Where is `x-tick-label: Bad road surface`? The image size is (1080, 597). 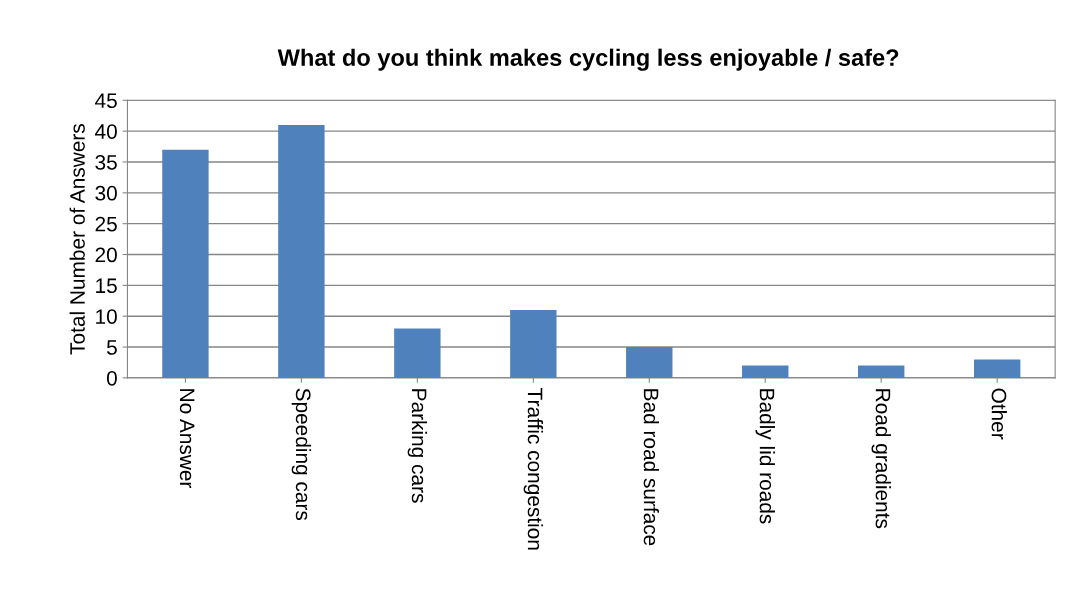
x-tick-label: Bad road surface is located at coordinates (651, 467).